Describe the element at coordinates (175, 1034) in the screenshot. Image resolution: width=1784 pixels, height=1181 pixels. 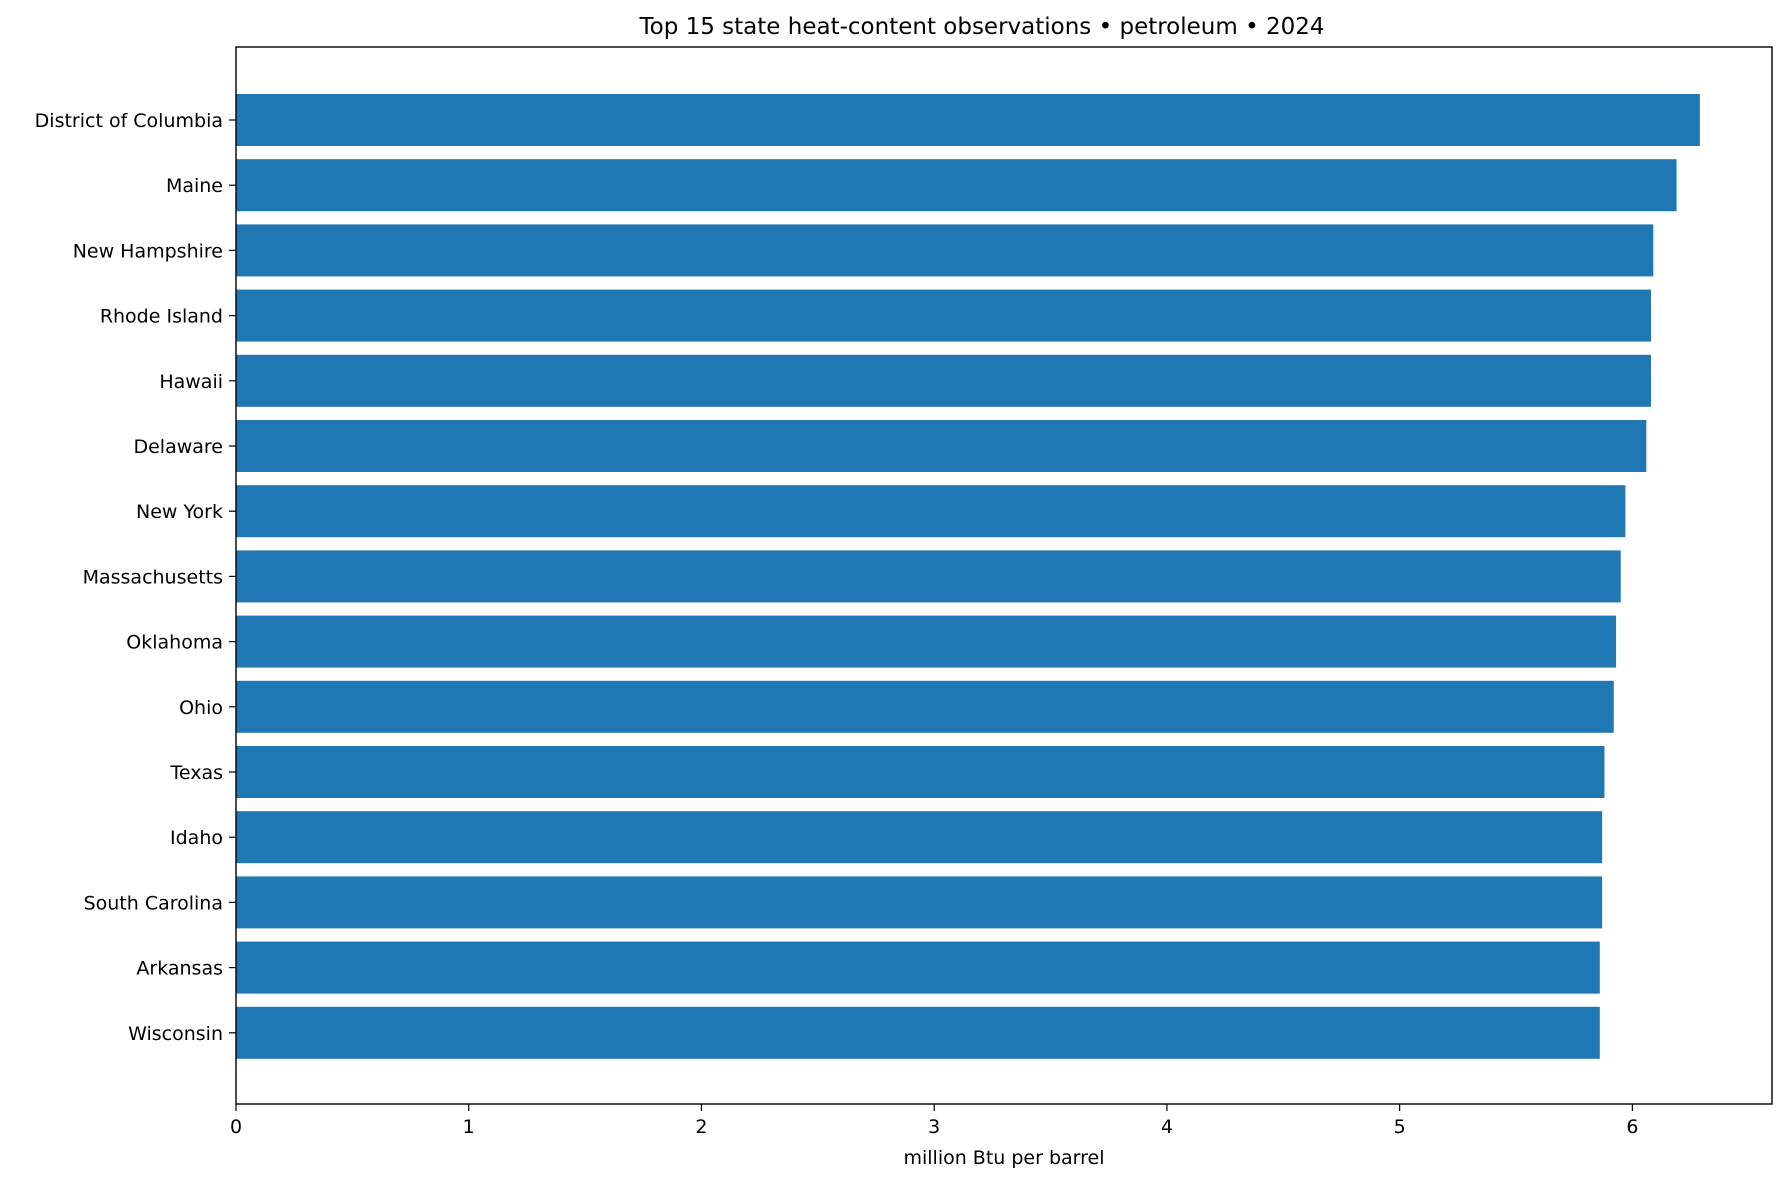
I see `y-tick-label: Wisconsin` at that location.